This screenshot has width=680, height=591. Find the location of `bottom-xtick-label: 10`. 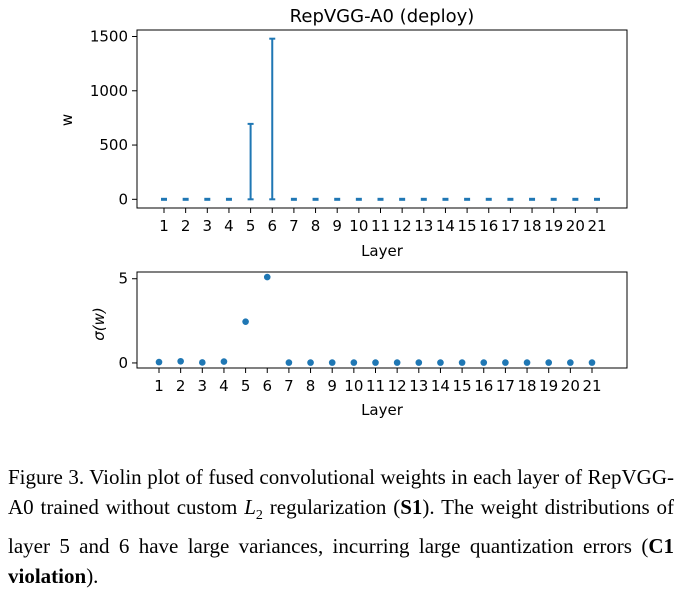

bottom-xtick-label: 10 is located at coordinates (353, 386).